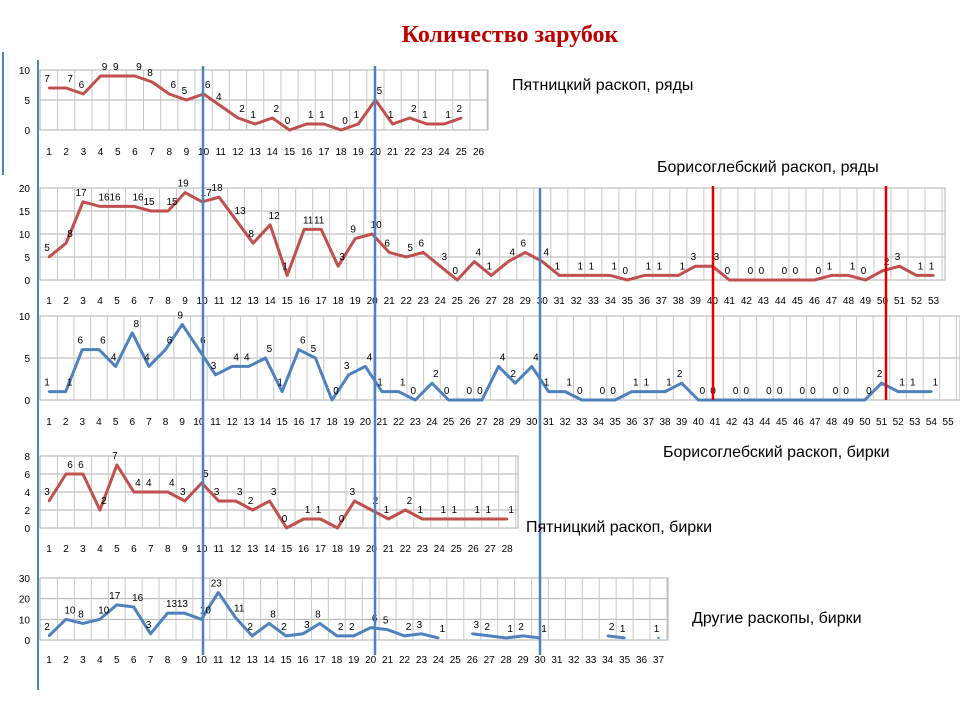  I want to click on chart-4-xtick-label: 36, so click(642, 660).